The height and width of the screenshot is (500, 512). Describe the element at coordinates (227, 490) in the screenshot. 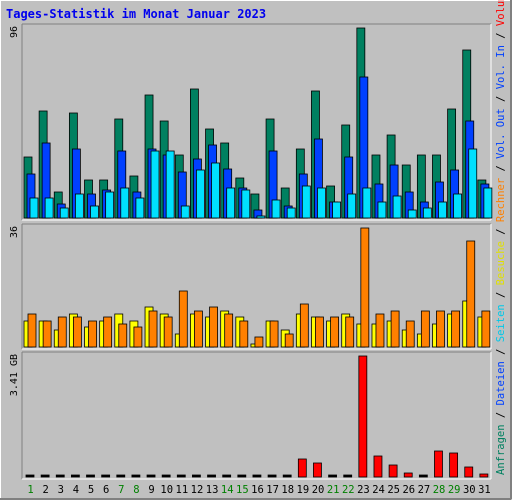

I see `day-label-14: 14` at that location.